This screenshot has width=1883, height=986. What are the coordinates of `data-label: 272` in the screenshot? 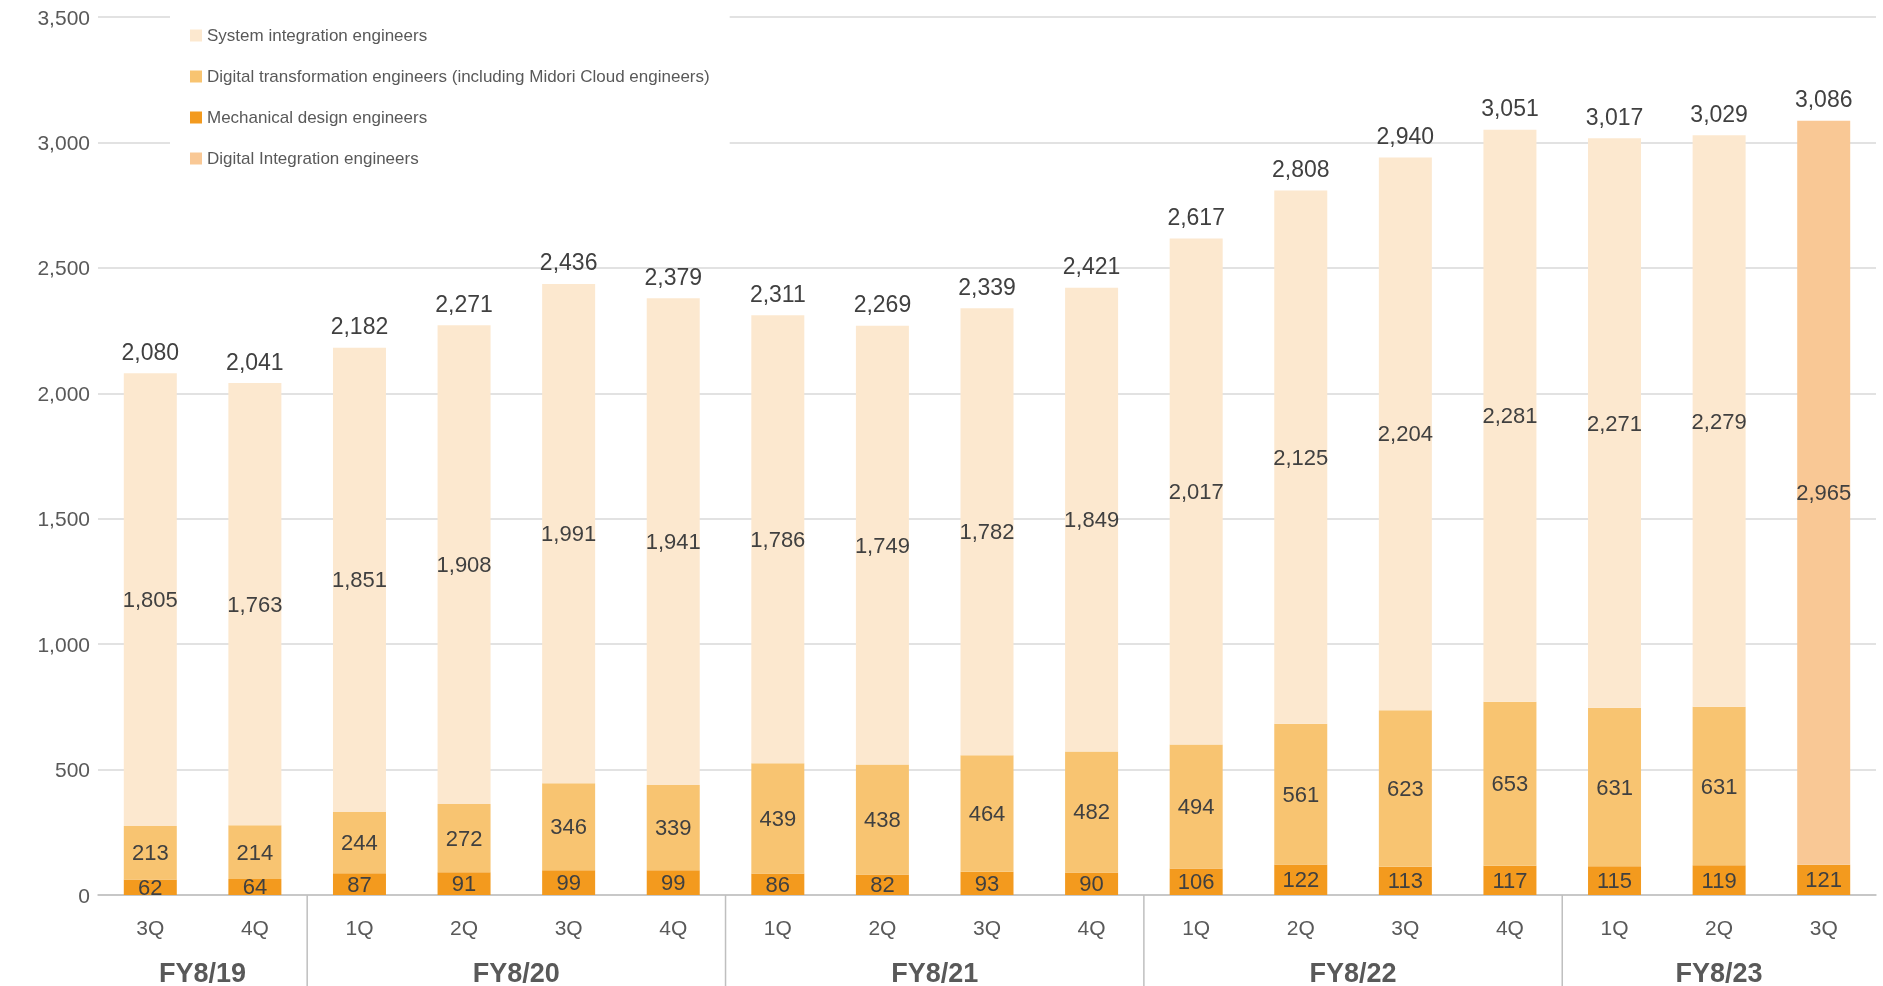 It's located at (464, 838).